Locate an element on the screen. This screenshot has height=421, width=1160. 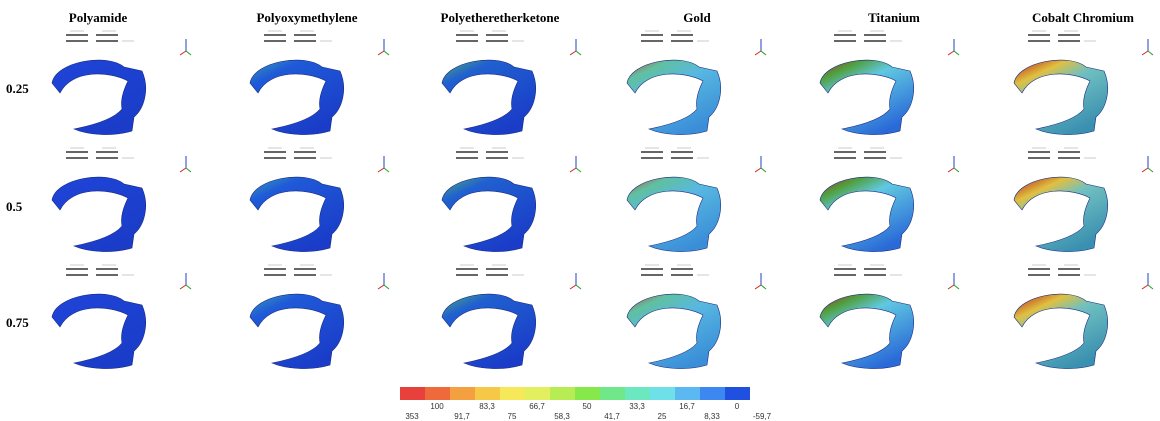
row-label: 0.5 is located at coordinates (14, 206).